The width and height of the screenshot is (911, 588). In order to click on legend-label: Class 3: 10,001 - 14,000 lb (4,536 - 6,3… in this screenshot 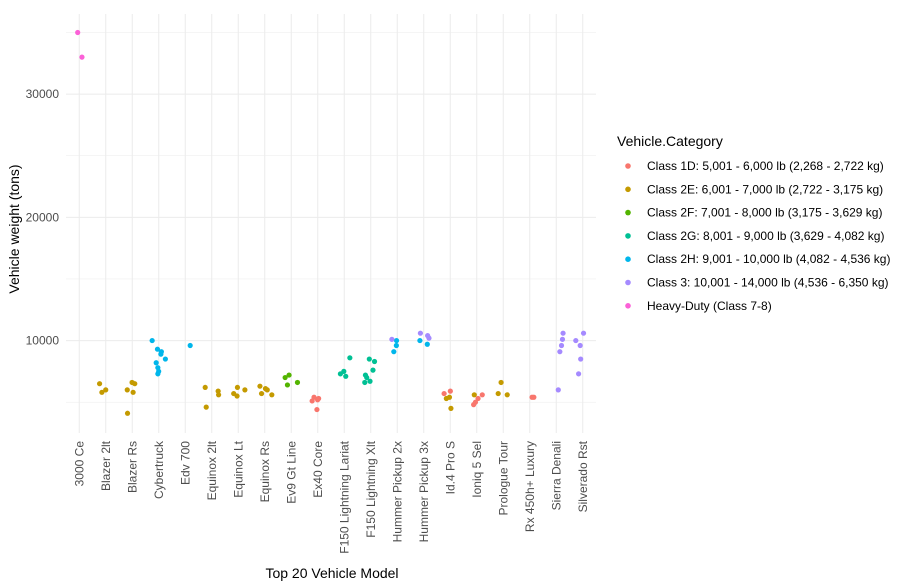, I will do `click(767, 283)`.